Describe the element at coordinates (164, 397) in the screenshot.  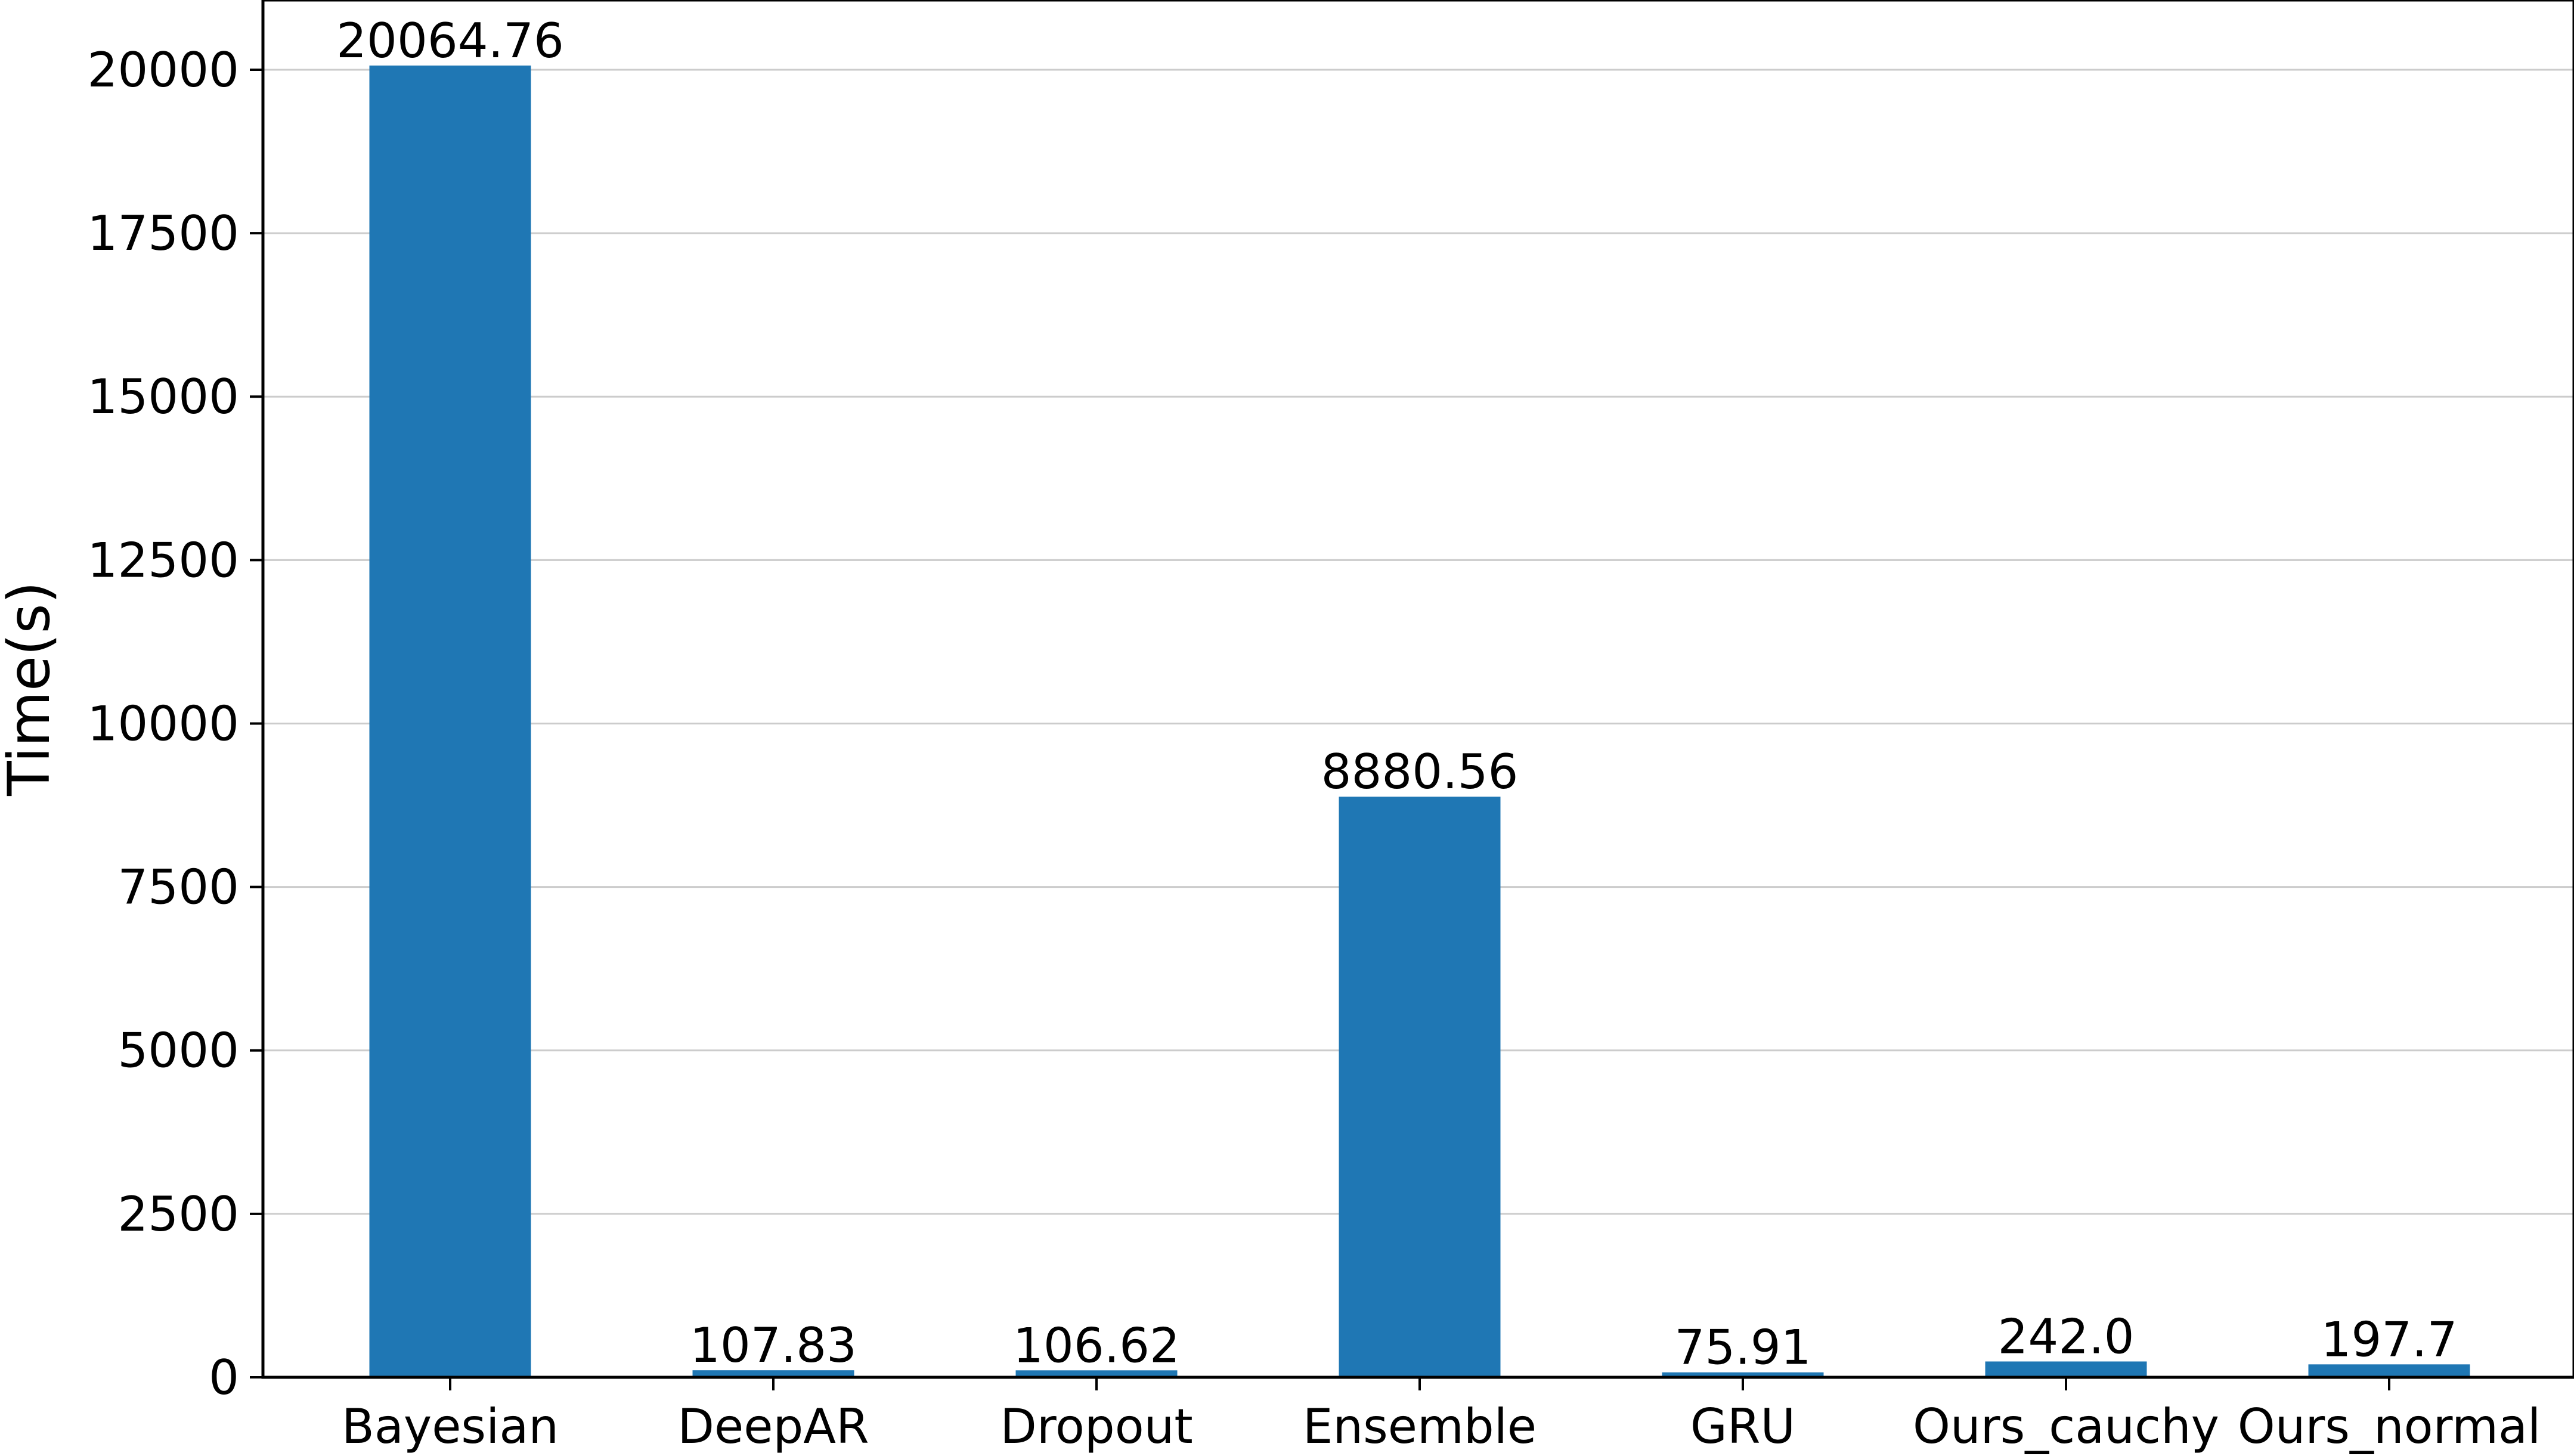
I see `y-tick-label: 15000` at that location.